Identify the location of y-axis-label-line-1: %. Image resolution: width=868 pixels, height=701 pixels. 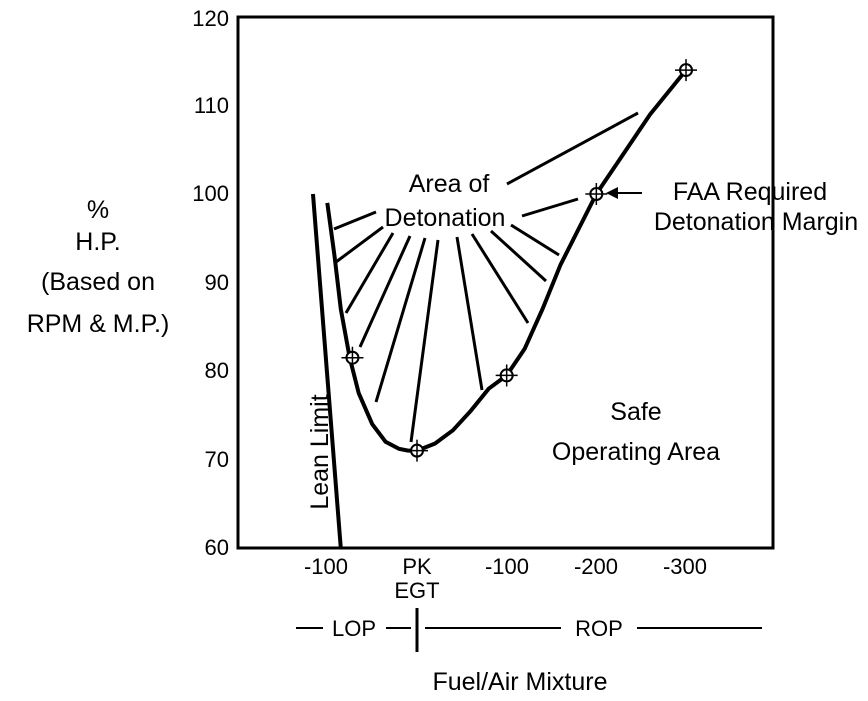
(98, 210).